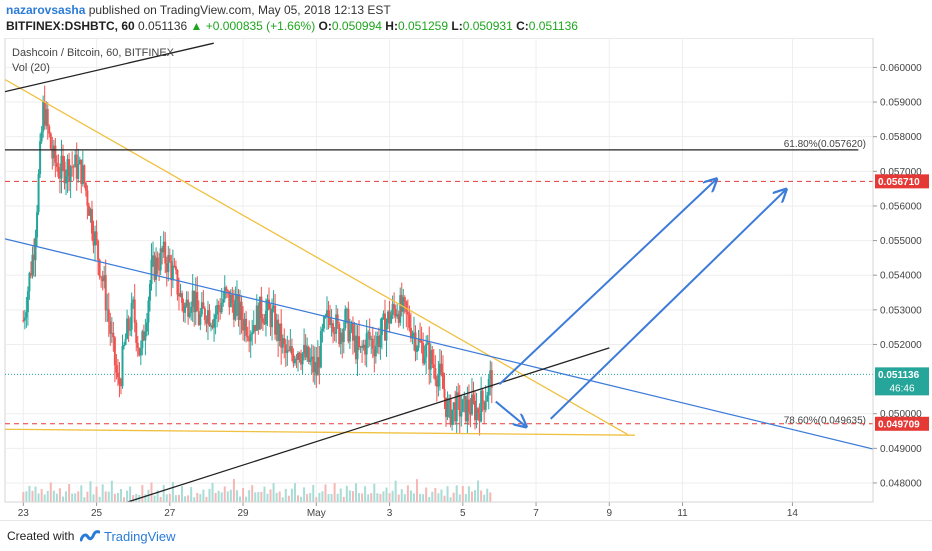 This screenshot has width=932, height=551. I want to click on time-tick-label: 23, so click(24, 513).